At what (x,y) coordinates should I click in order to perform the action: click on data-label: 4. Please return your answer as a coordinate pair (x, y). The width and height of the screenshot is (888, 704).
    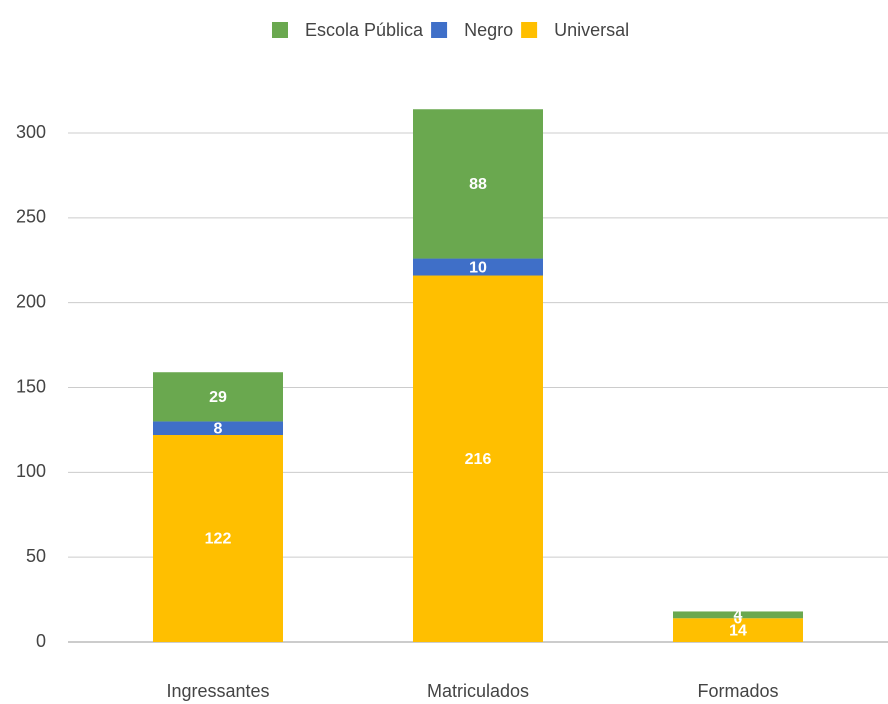
    Looking at the image, I should click on (738, 615).